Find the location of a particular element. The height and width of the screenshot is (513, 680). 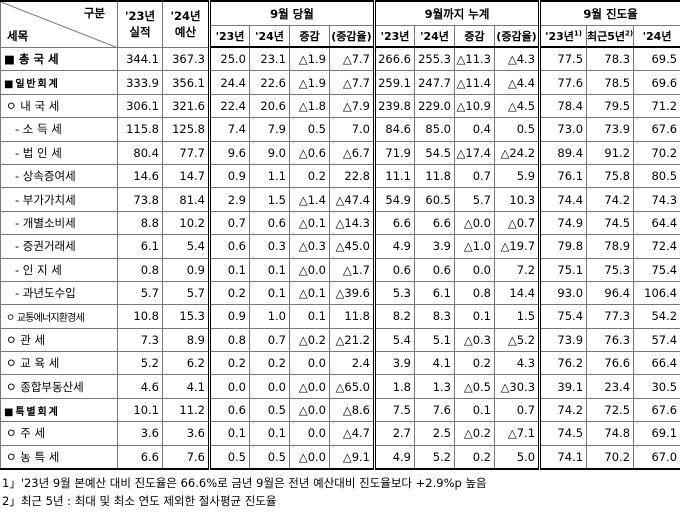

cell: 5.7 is located at coordinates (140, 293).